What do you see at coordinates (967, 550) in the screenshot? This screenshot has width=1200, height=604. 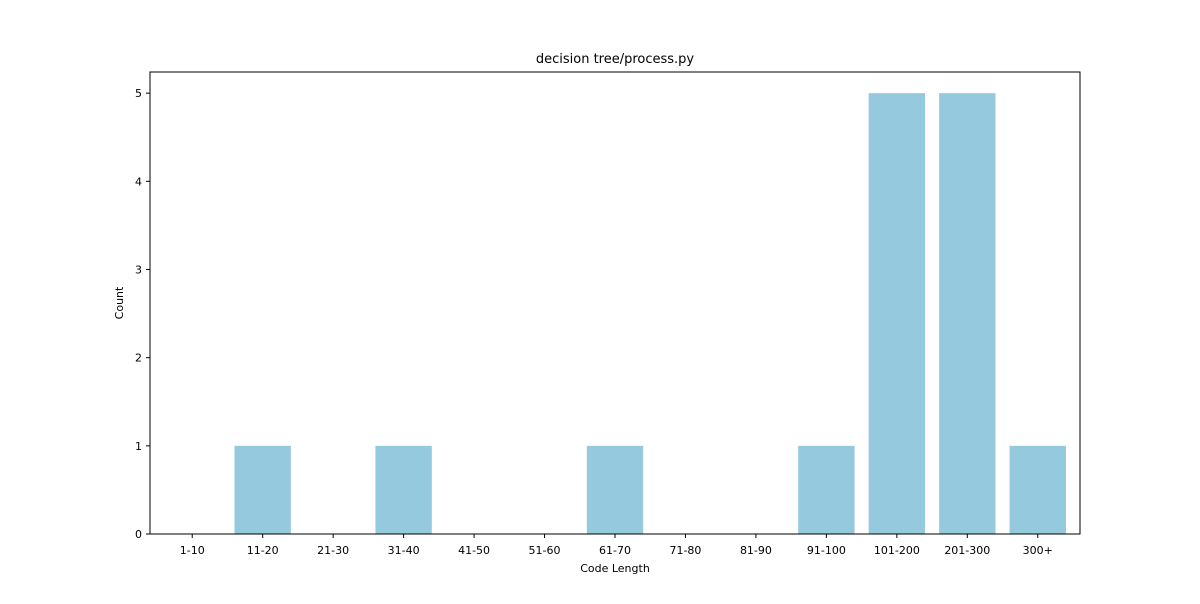 I see `x-tick-label: 201-300` at bounding box center [967, 550].